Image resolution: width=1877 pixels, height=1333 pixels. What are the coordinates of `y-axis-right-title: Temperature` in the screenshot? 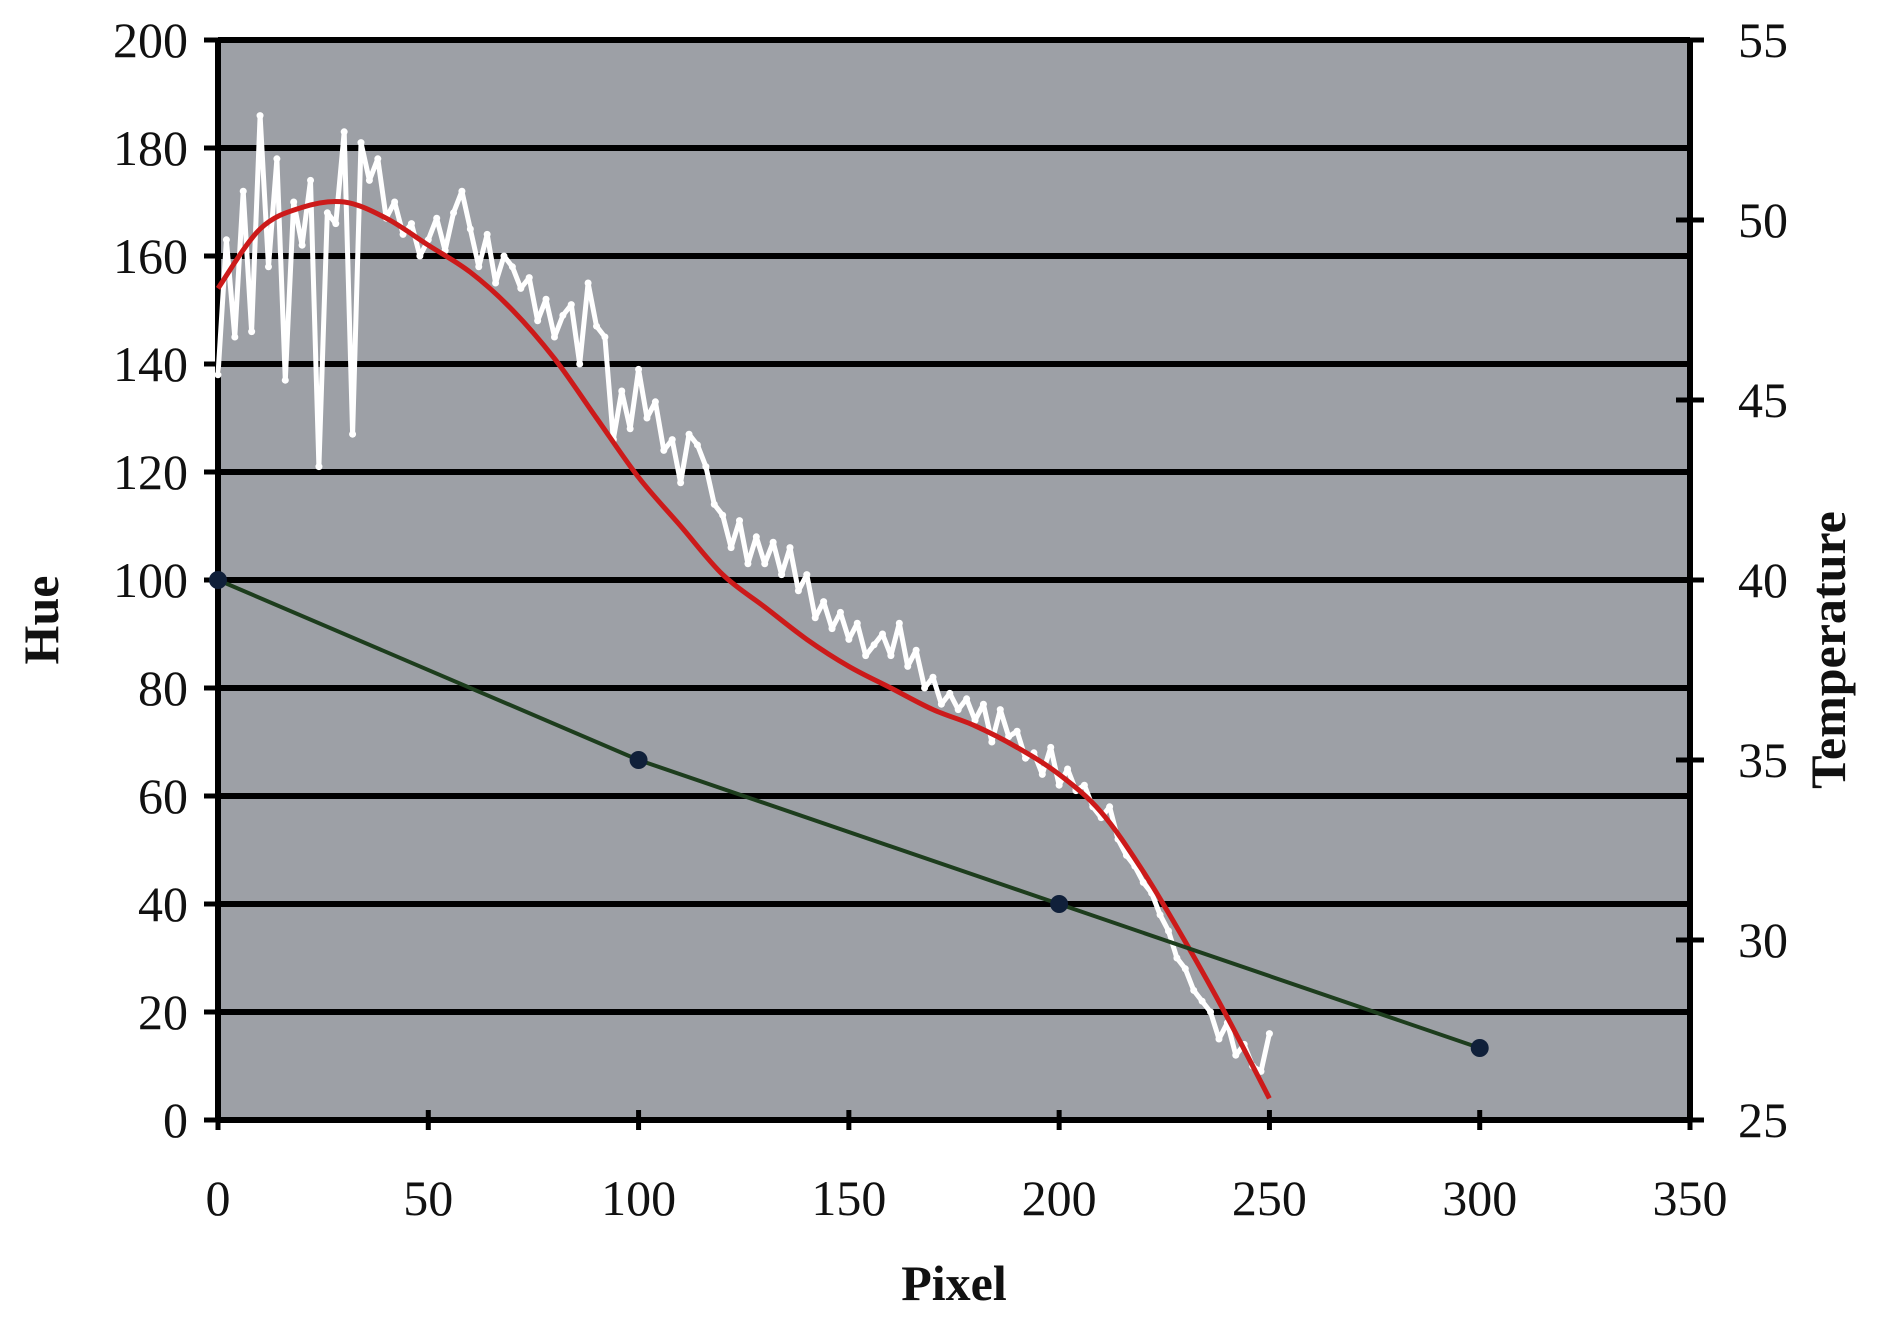 It's located at (1828, 650).